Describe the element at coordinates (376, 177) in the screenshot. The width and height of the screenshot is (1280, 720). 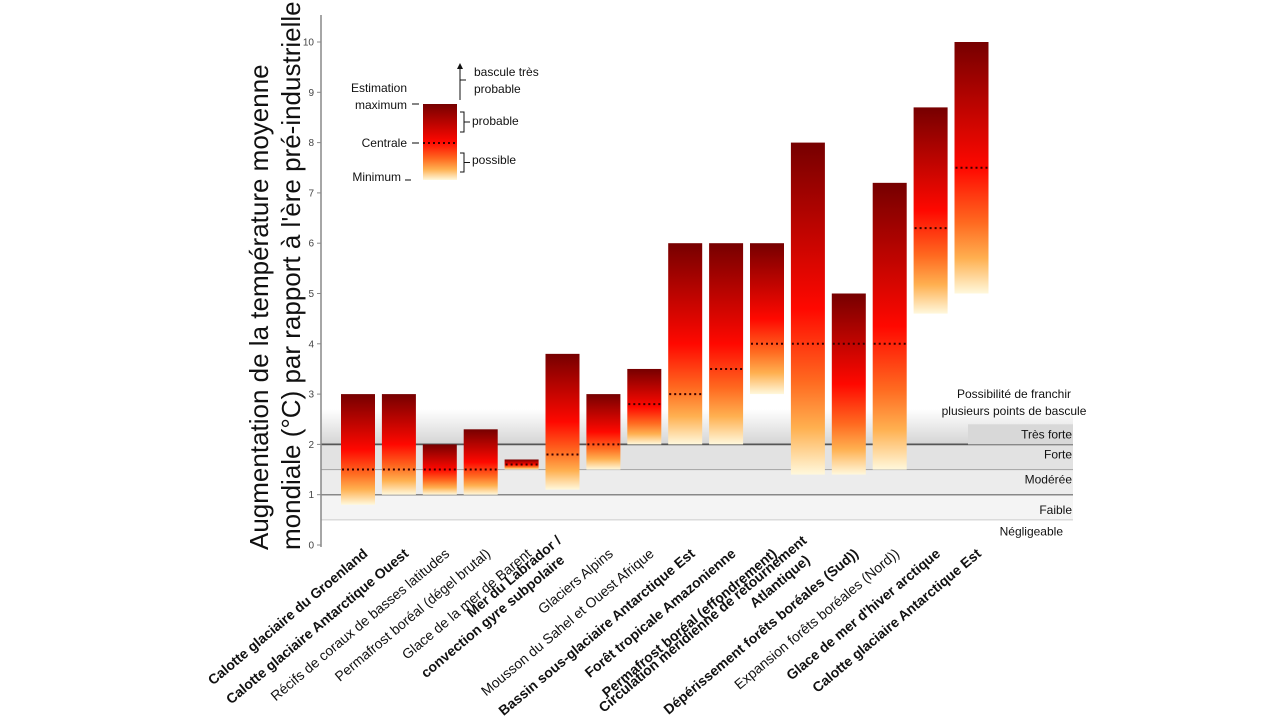
I see `legend-label-min: Minimum` at that location.